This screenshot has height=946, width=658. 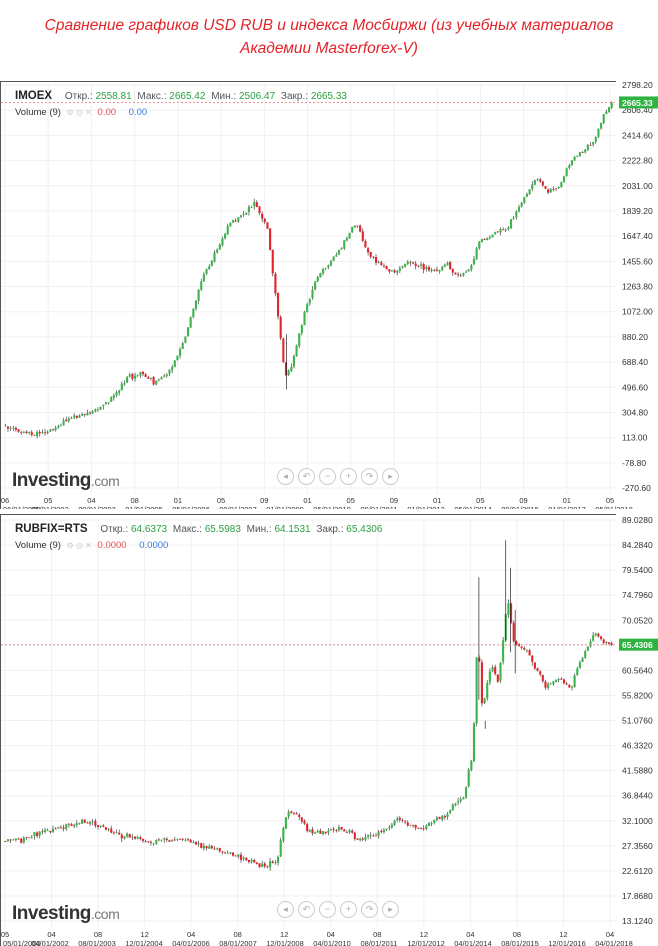 I want to click on investing-logo: Investing.com, so click(x=66, y=913).